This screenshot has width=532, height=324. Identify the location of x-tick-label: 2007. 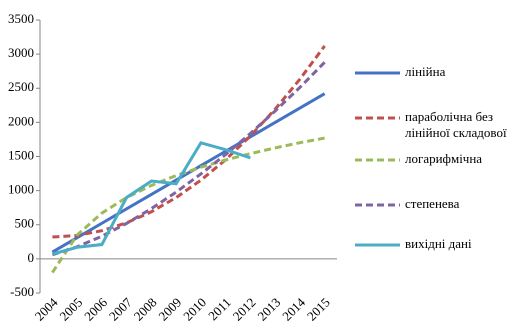
(120, 308).